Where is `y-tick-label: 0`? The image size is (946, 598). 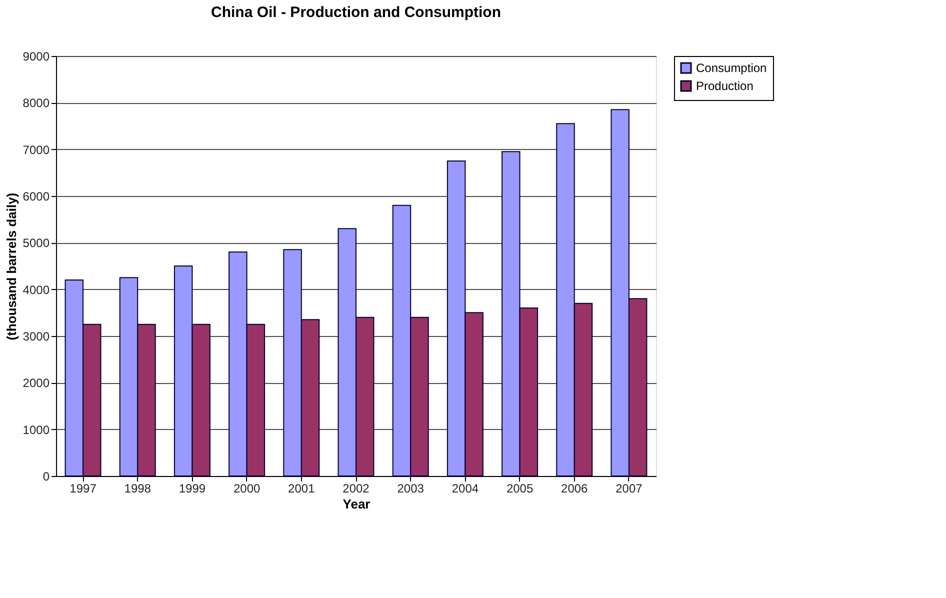 y-tick-label: 0 is located at coordinates (46, 477).